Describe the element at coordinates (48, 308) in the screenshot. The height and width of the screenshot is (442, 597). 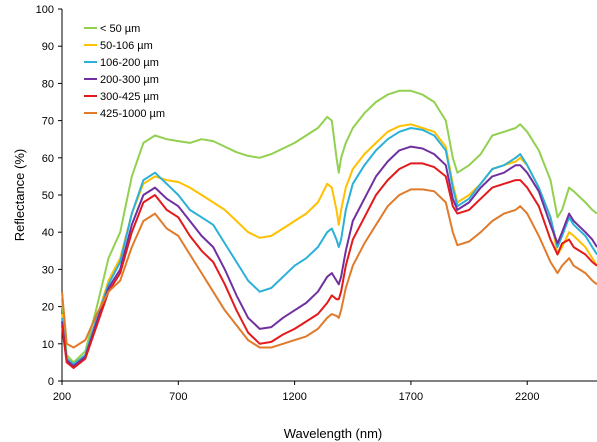
I see `y-tick-label: 20` at that location.